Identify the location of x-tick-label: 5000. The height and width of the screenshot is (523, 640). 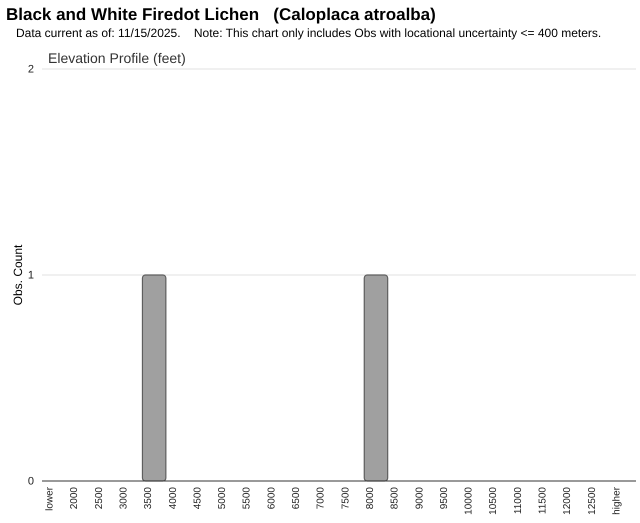
(222, 498).